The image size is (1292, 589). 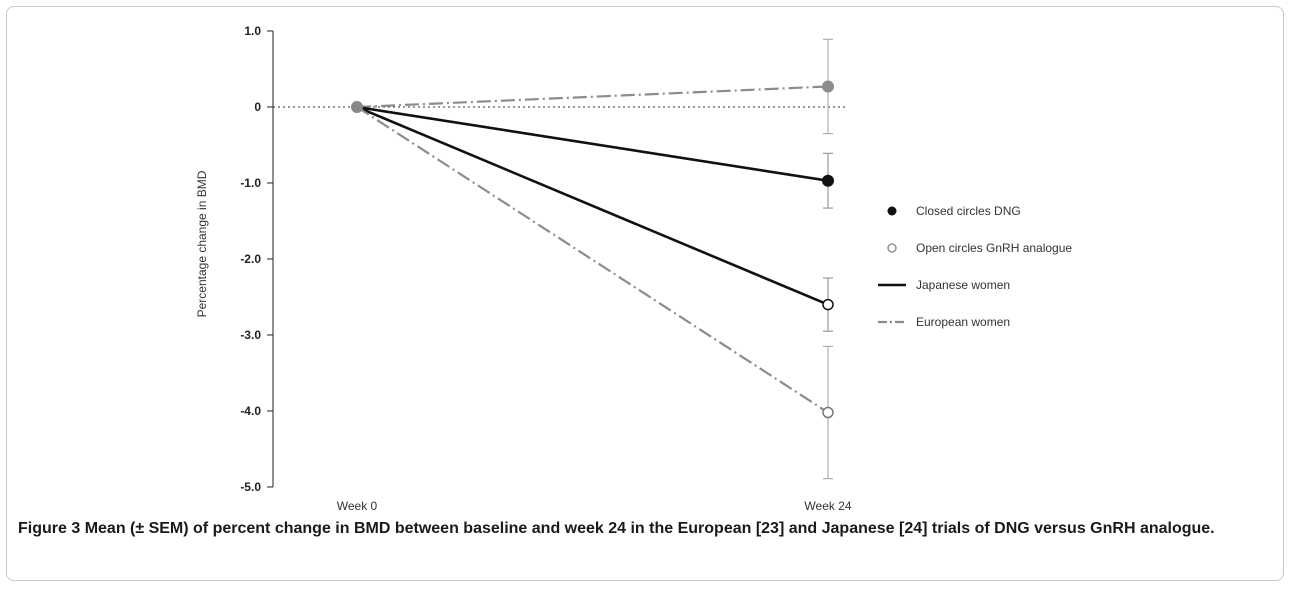 I want to click on y-tick-label: -2.0, so click(x=250, y=259).